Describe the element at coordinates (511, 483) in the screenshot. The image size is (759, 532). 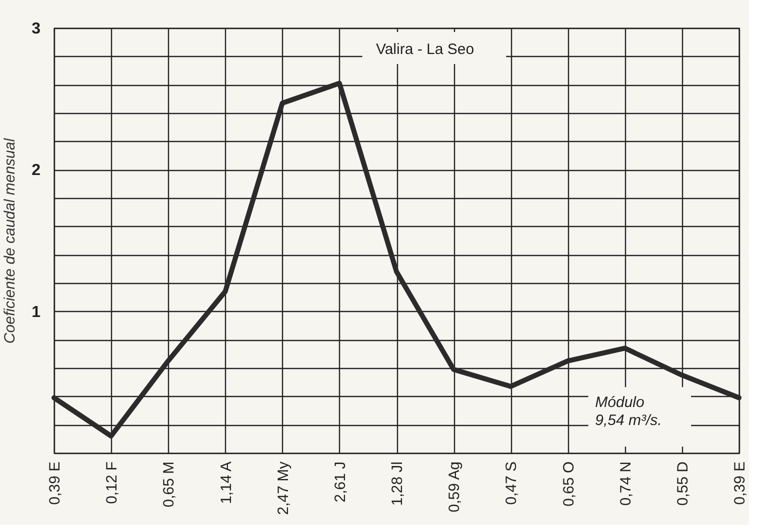
I see `text: 0,47 S` at that location.